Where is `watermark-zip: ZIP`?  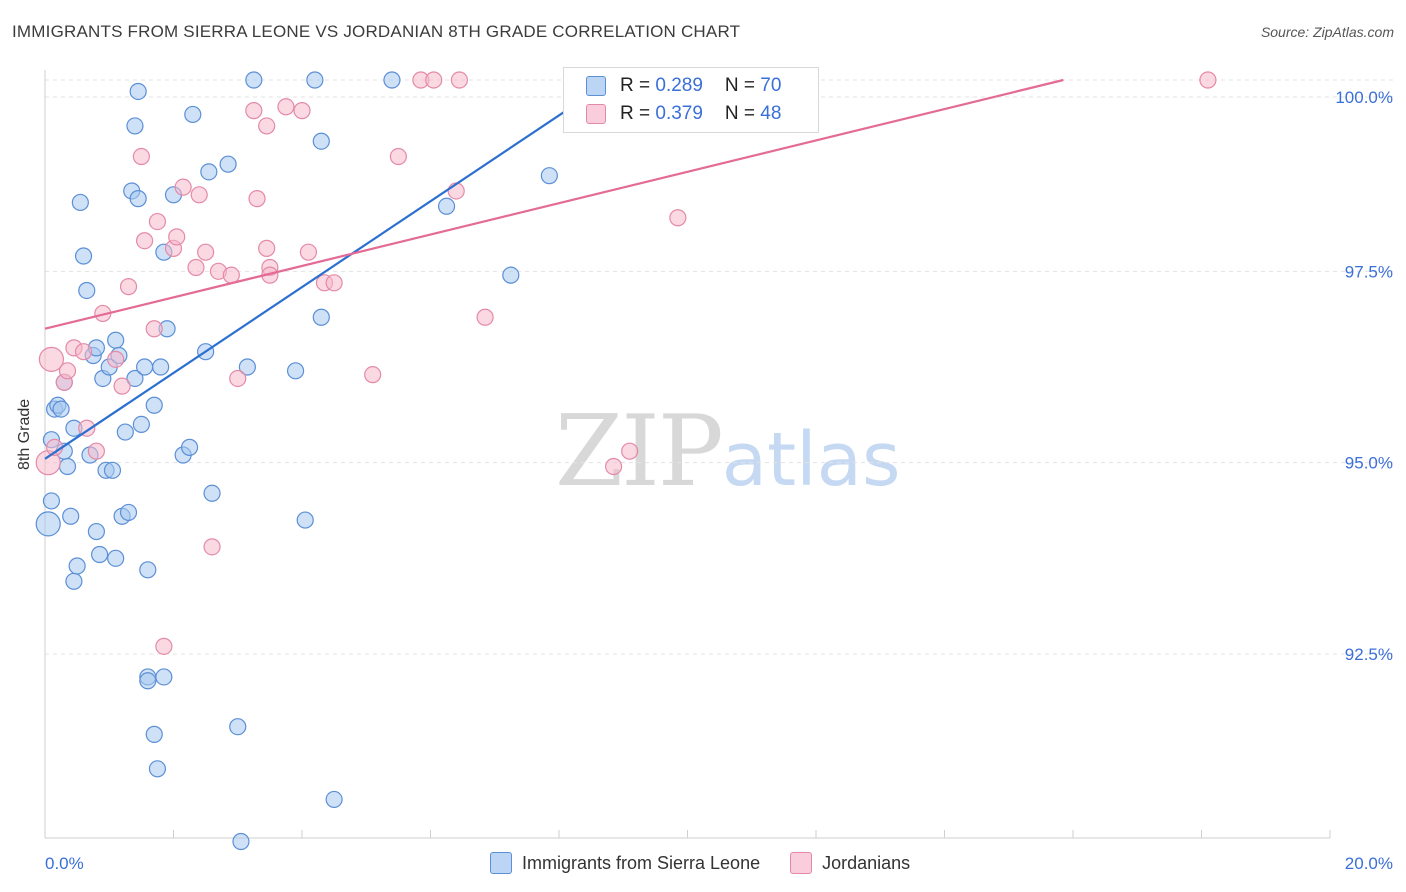
watermark-zip: ZIP is located at coordinates (639, 452).